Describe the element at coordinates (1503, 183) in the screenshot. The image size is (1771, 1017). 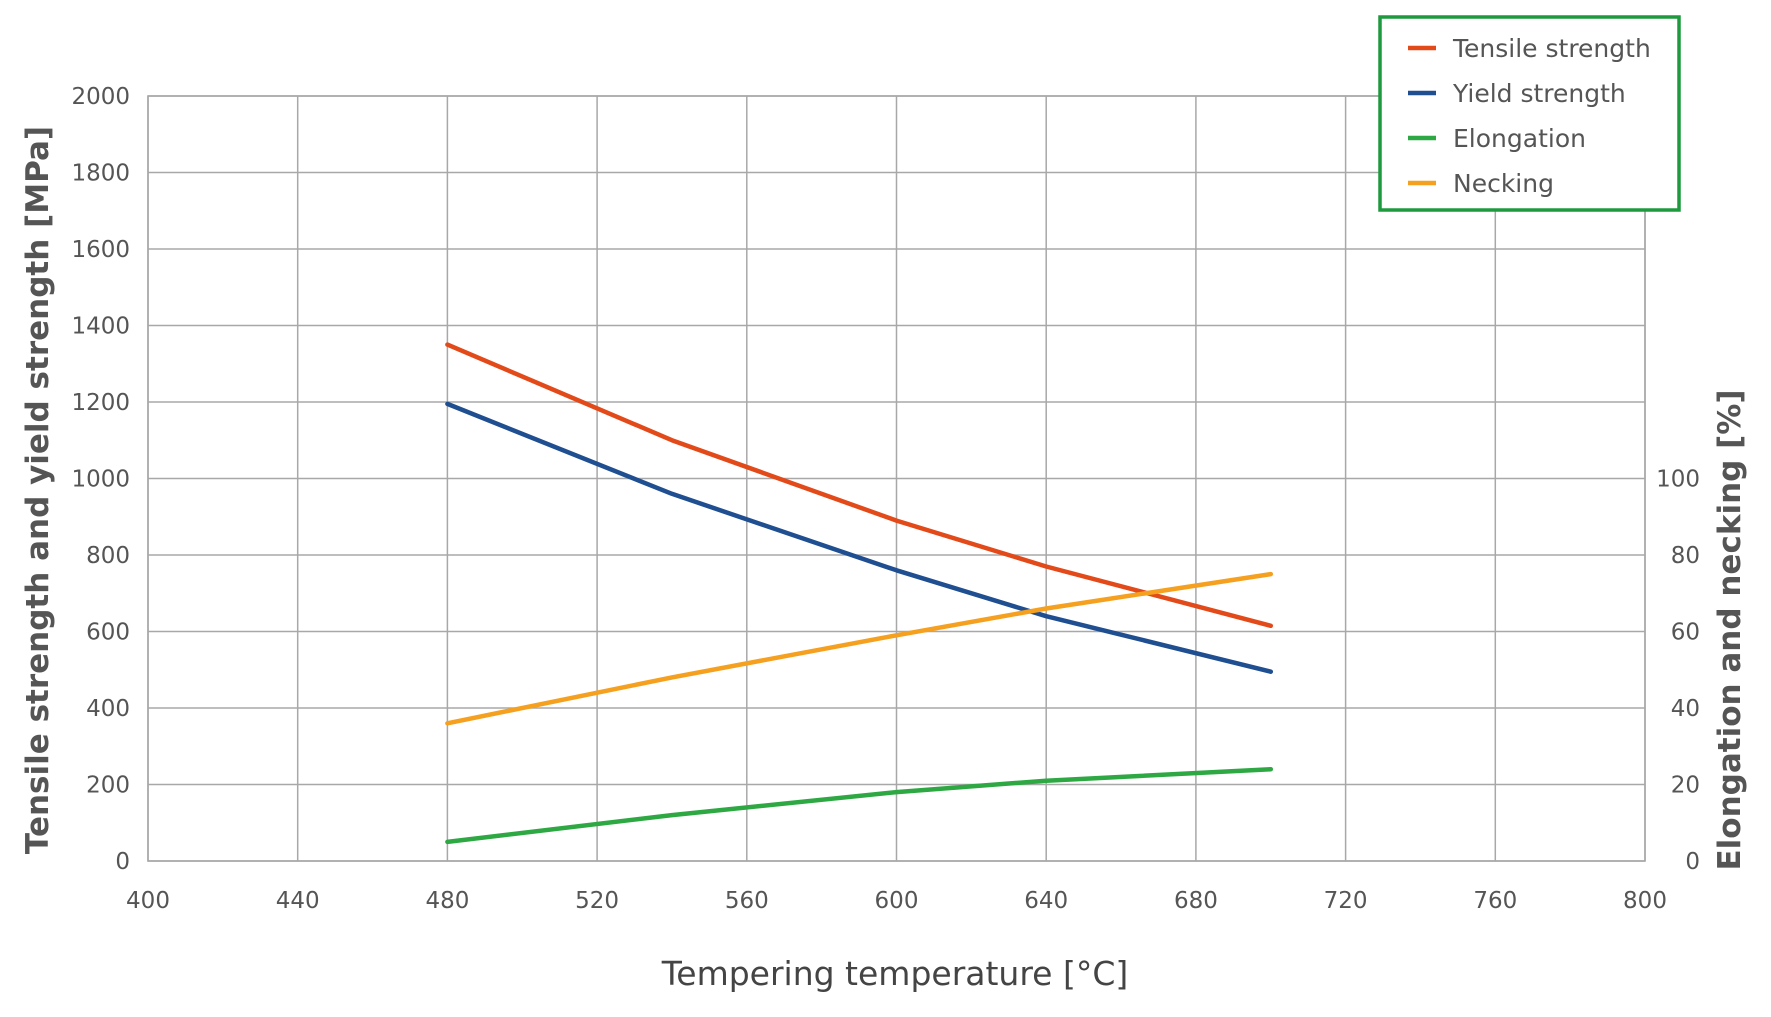
I see `legend-label: Necking` at that location.